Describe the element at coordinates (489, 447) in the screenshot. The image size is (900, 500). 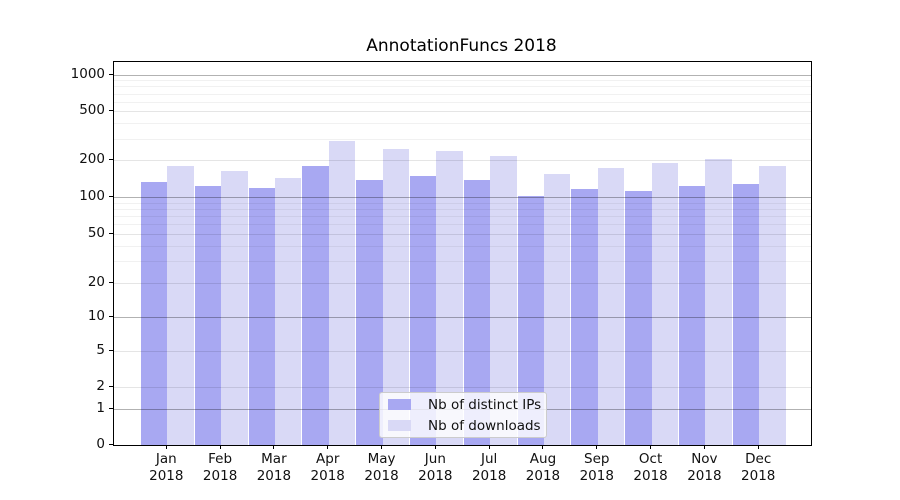
I see `x-tick-jul` at that location.